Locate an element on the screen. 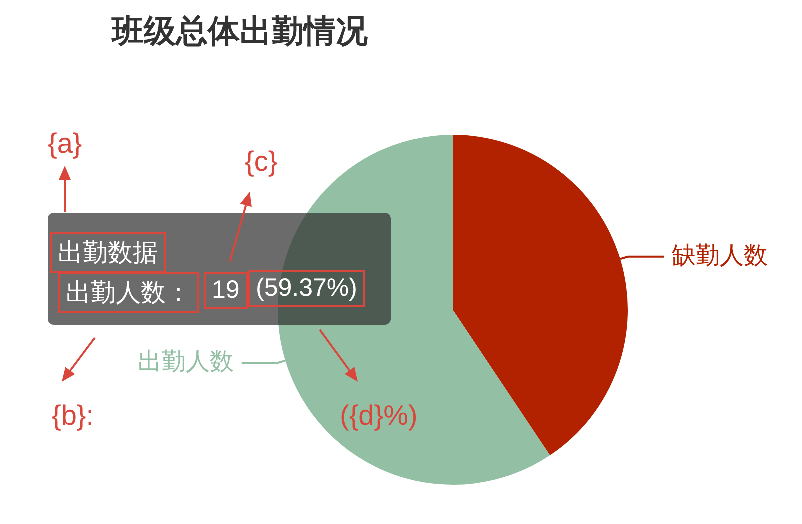 This screenshot has height=524, width=802. chart-title: 班级总体出勤情况 is located at coordinates (240, 31).